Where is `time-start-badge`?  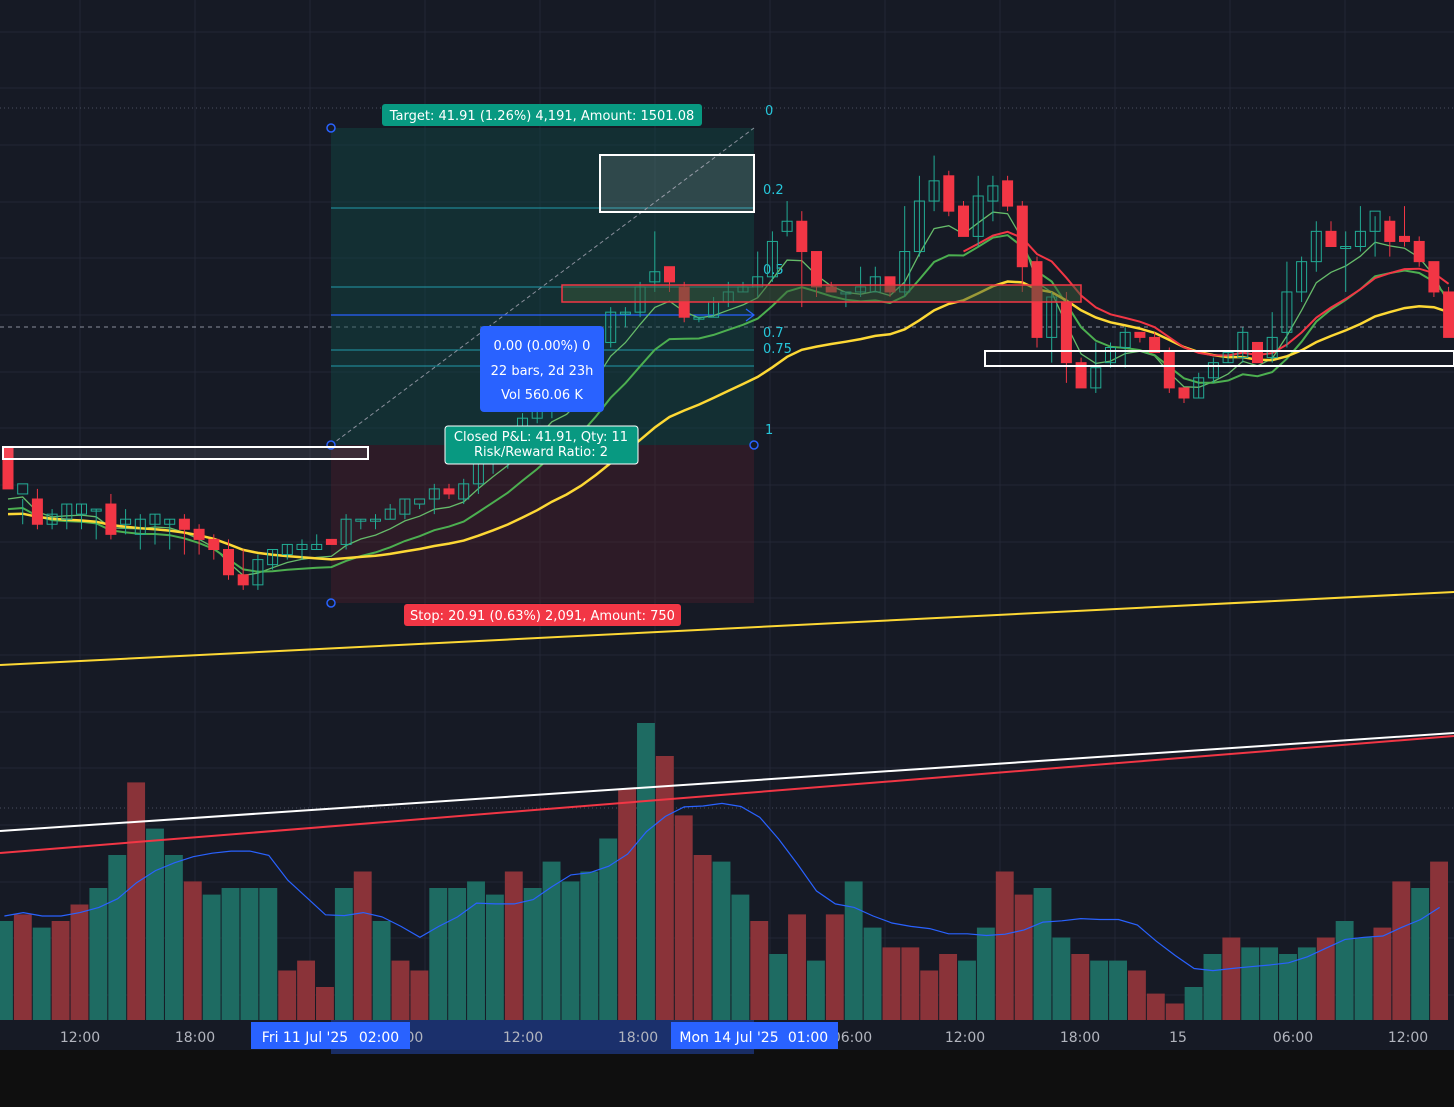 time-start-badge is located at coordinates (330, 1035).